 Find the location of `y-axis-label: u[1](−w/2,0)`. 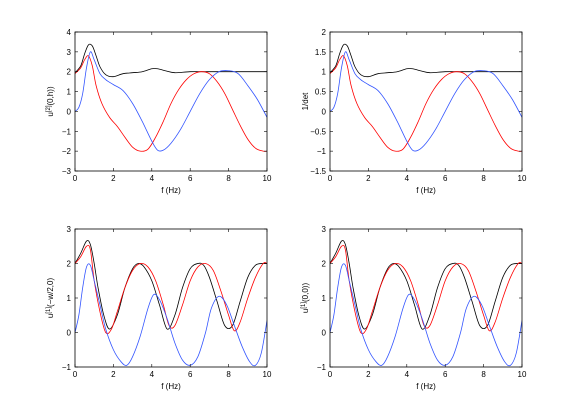

y-axis-label: u[1](−w/2,0) is located at coordinates (50, 298).